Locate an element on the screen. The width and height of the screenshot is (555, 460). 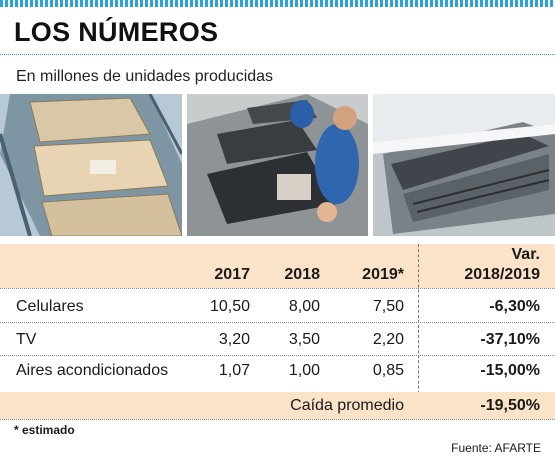
cell-aires-2017: 1,07 is located at coordinates (234, 370).